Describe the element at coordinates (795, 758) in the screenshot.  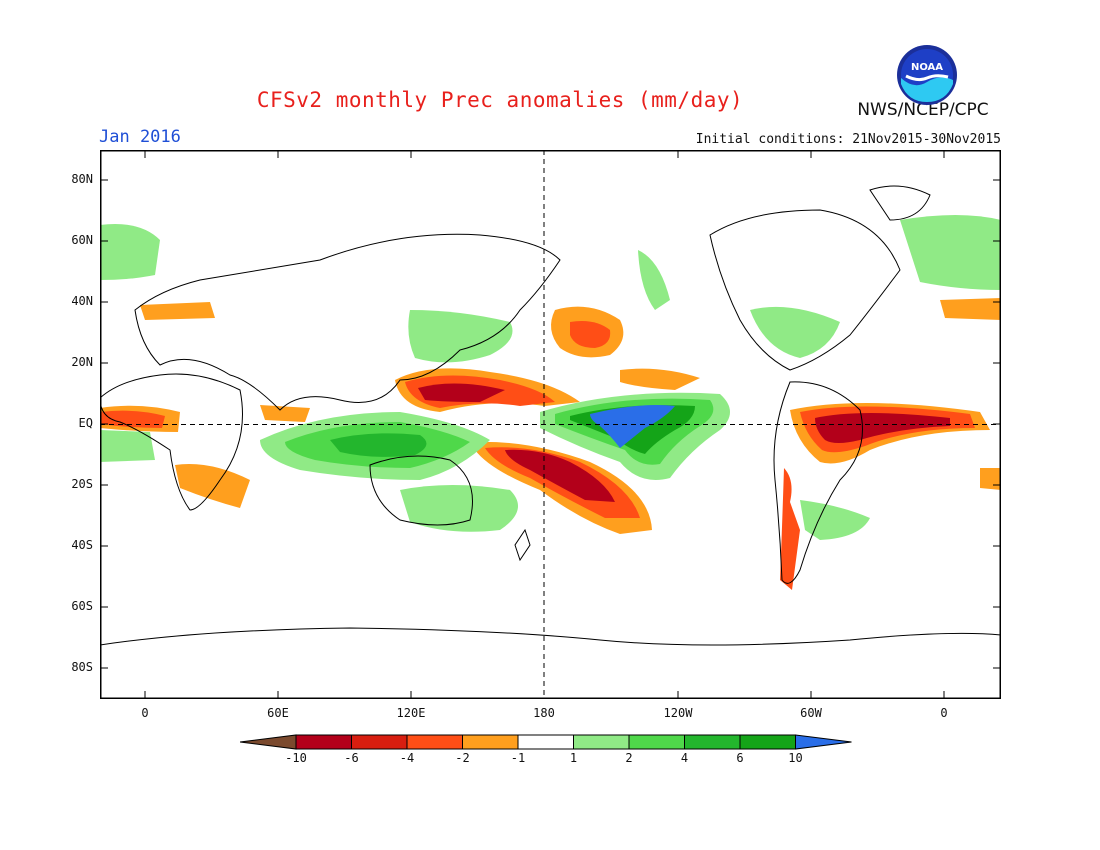
I see `colorbar-tick-label: 10` at that location.